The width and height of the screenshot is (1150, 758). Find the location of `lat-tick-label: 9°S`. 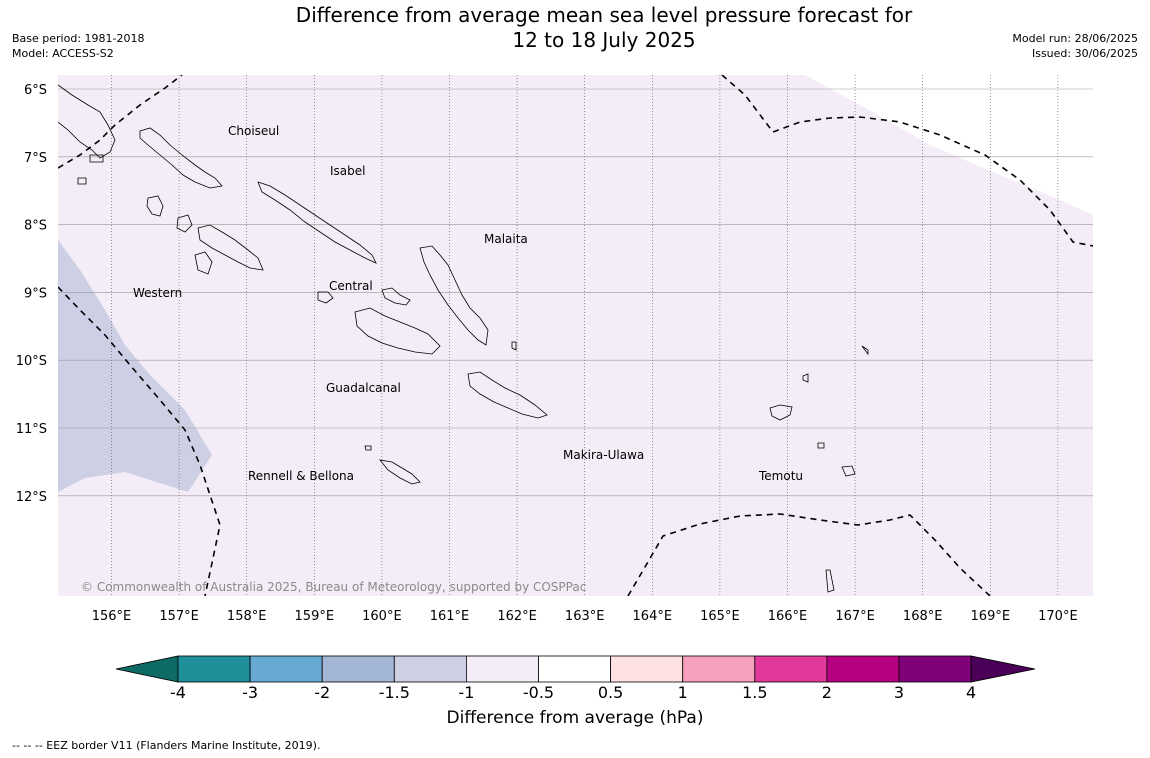

lat-tick-label: 9°S is located at coordinates (35, 293).